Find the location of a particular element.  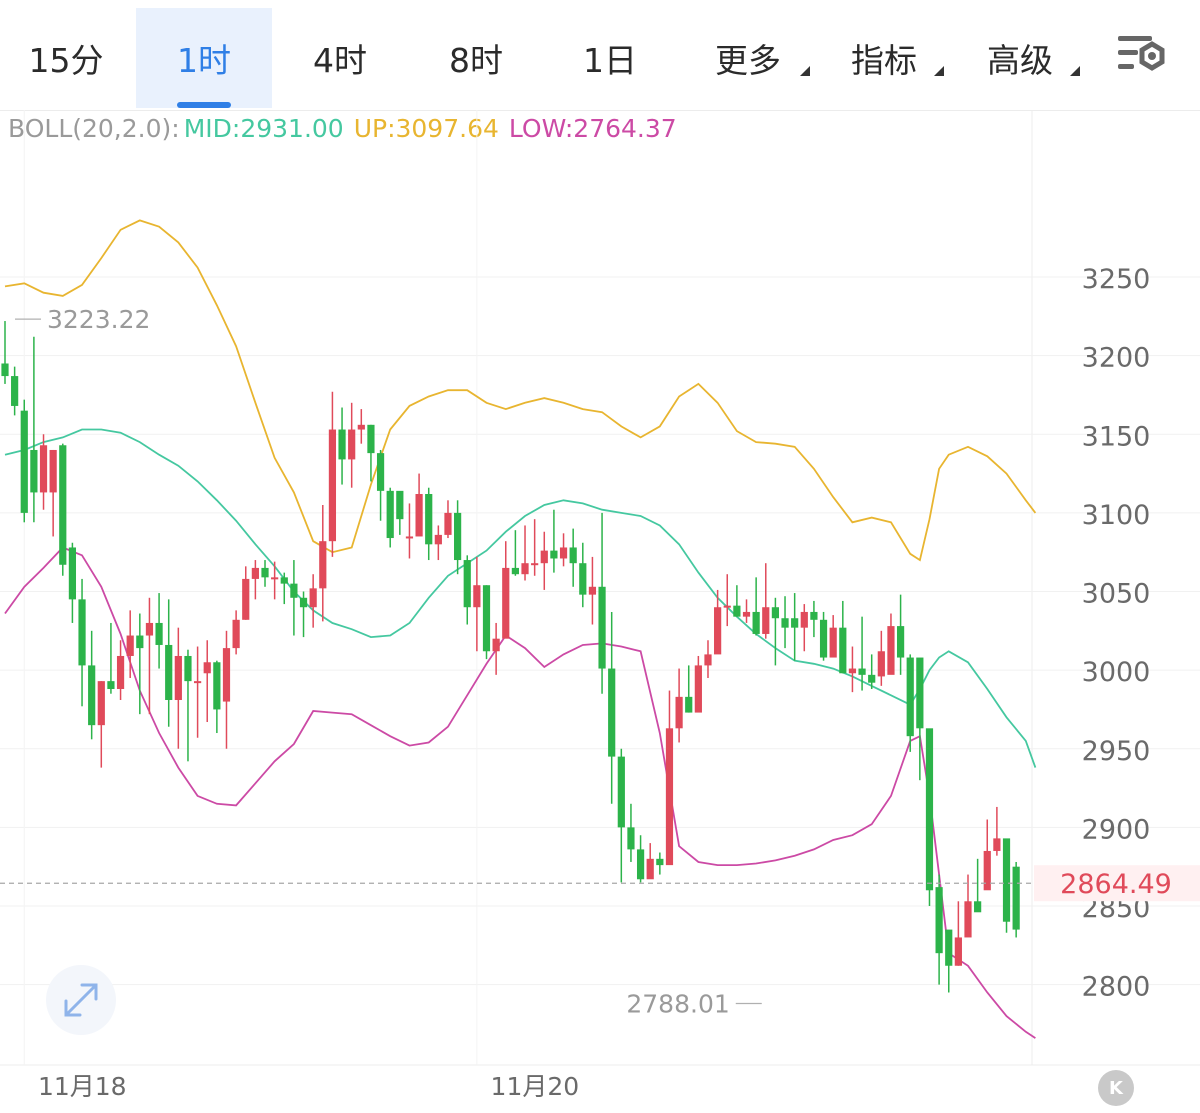

tab-label: 4时 is located at coordinates (340, 60).